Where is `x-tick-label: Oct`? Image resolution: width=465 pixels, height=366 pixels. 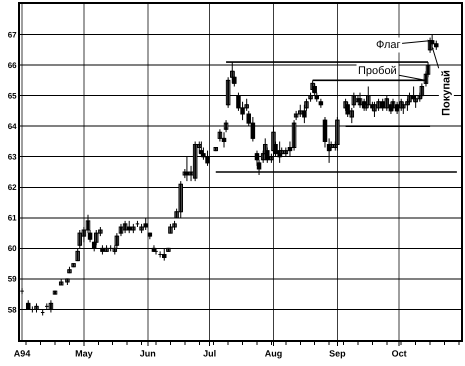
x-tick-label: Oct is located at coordinates (399, 353).